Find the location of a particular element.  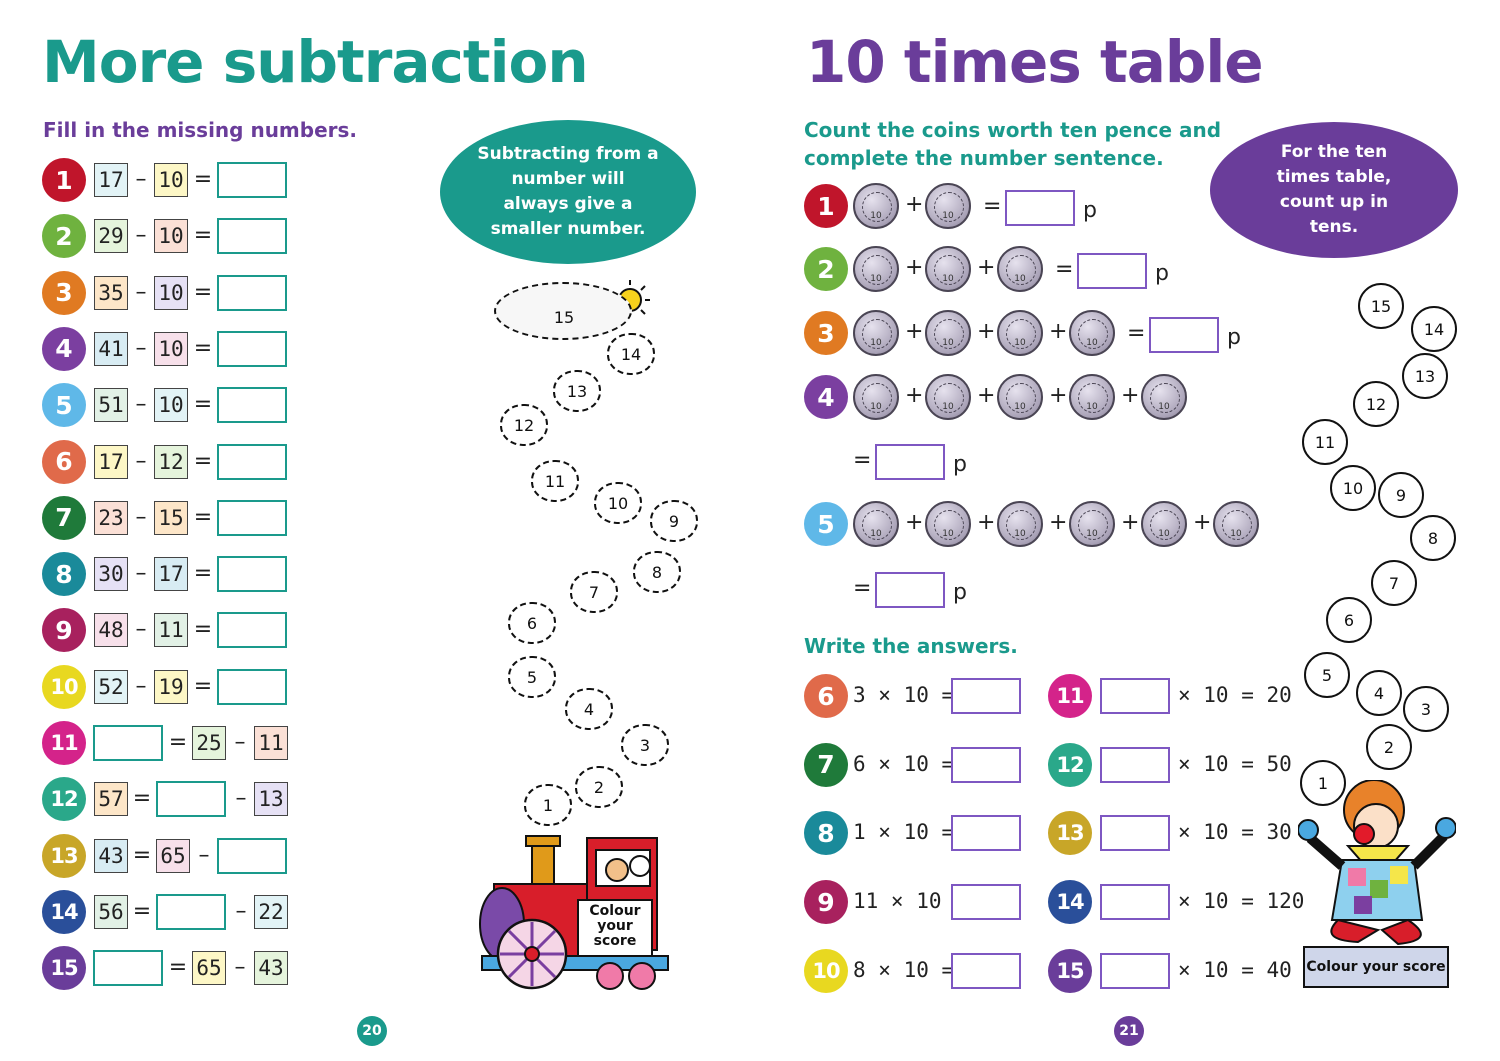

question-number: 3 is located at coordinates (64, 292).